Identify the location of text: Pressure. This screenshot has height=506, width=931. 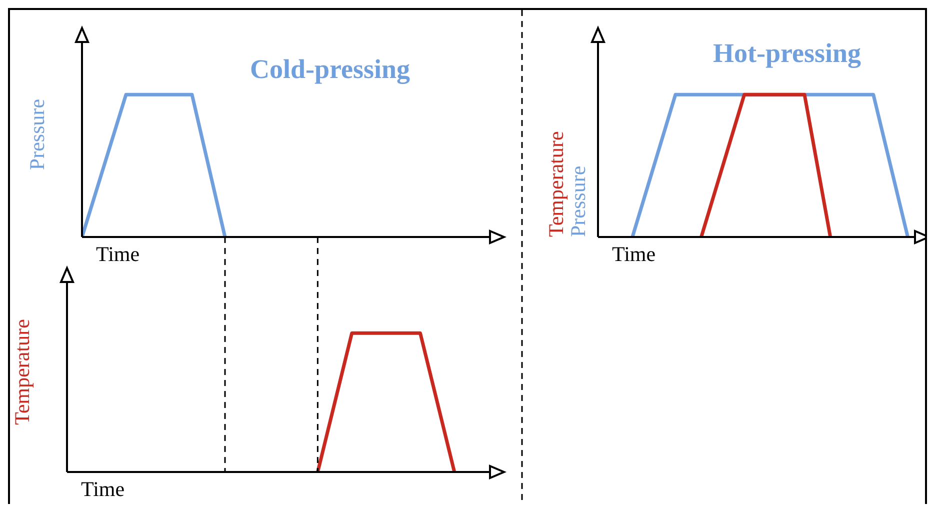
(578, 201).